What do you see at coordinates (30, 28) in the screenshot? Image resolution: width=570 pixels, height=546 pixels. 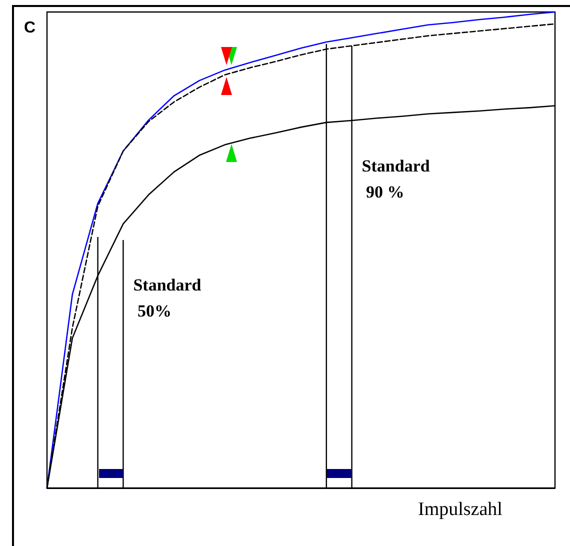 I see `y-axis-title: C` at bounding box center [30, 28].